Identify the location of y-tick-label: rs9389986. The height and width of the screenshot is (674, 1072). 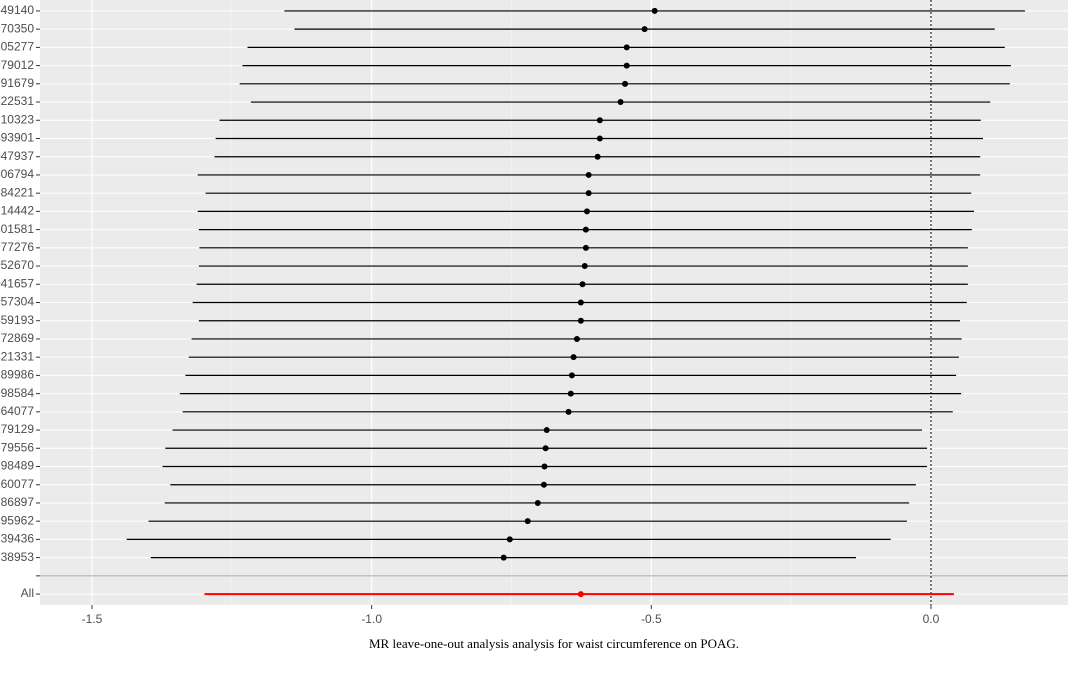
(17, 375).